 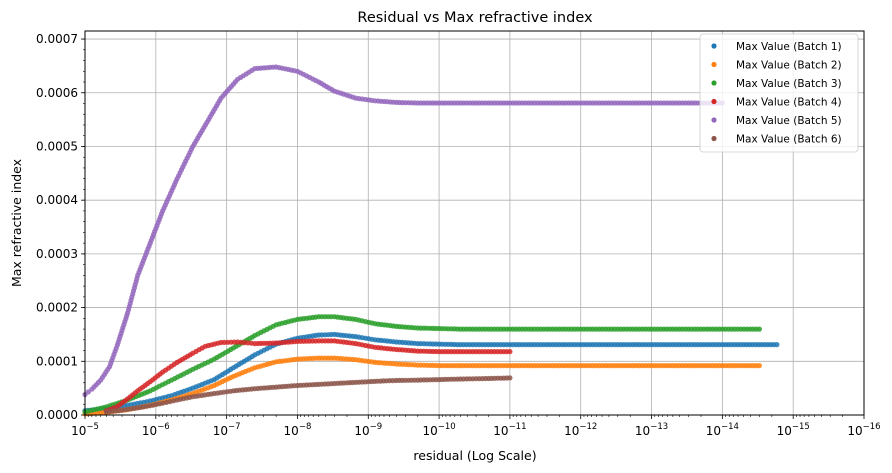 What do you see at coordinates (227, 430) in the screenshot?
I see `x-tick-label: 10⁻⁷` at bounding box center [227, 430].